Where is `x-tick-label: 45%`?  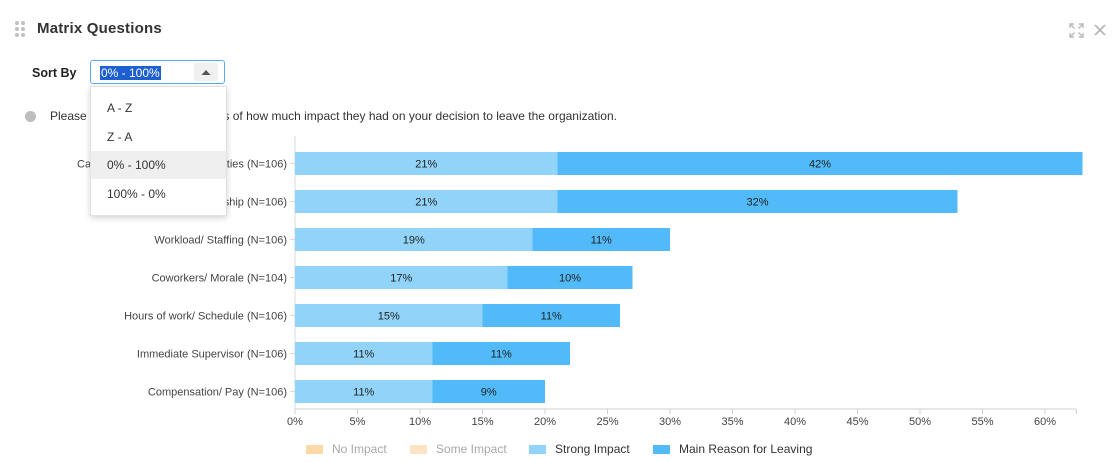
x-tick-label: 45% is located at coordinates (857, 422).